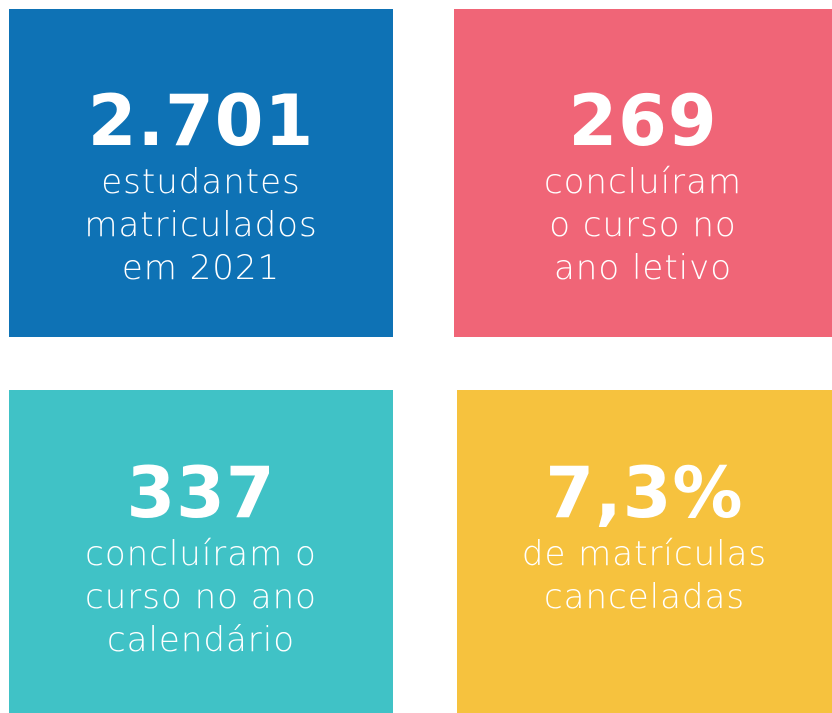  Describe the element at coordinates (644, 493) in the screenshot. I see `stat-value: 7,3%` at that location.